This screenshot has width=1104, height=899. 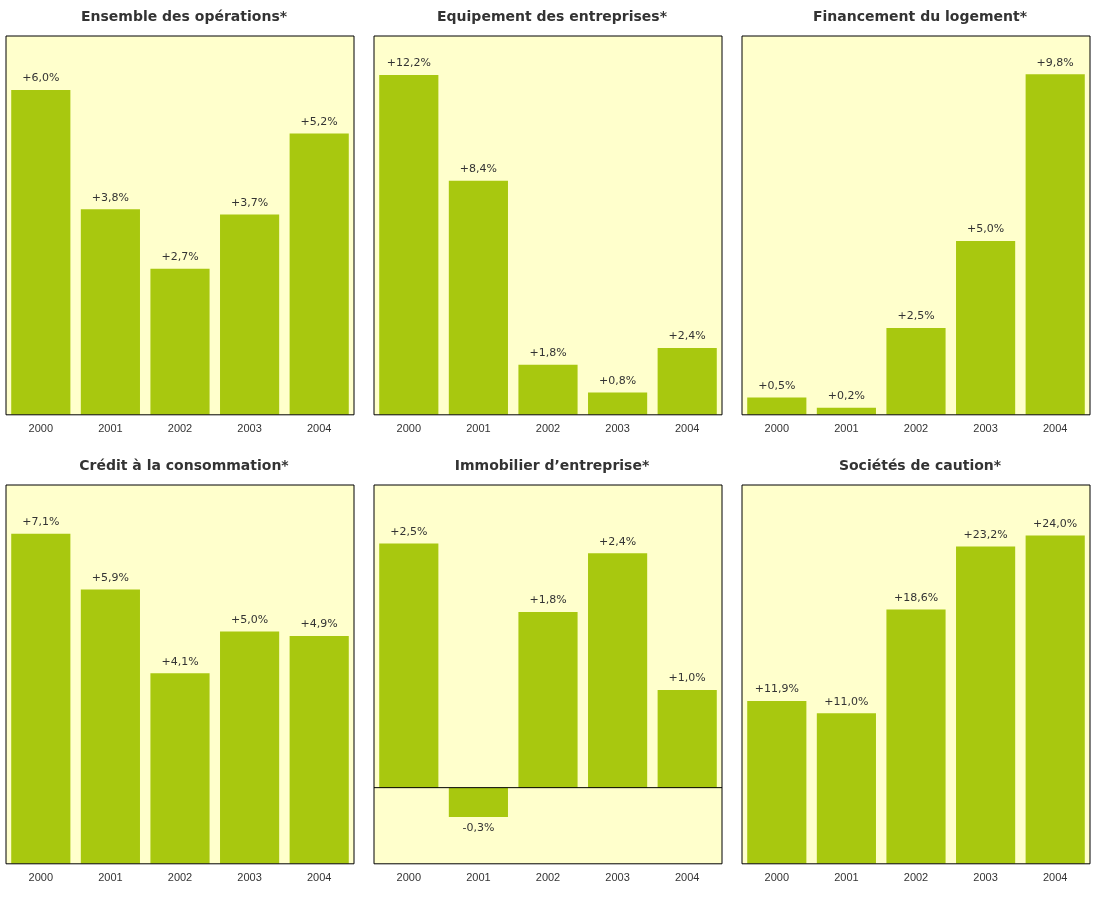 What do you see at coordinates (552, 17) in the screenshot?
I see `chart-title: Equipement des entreprises*` at bounding box center [552, 17].